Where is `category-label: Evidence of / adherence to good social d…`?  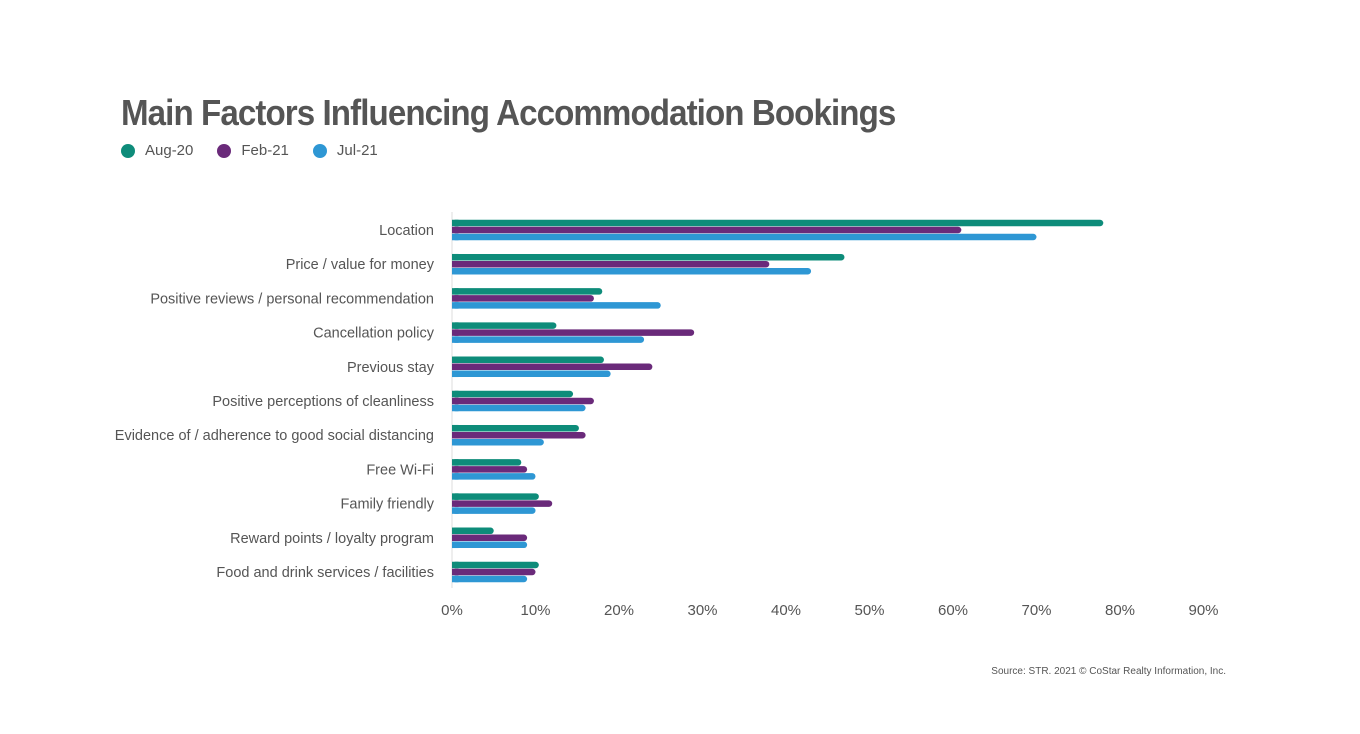 category-label: Evidence of / adherence to good social d… is located at coordinates (274, 436).